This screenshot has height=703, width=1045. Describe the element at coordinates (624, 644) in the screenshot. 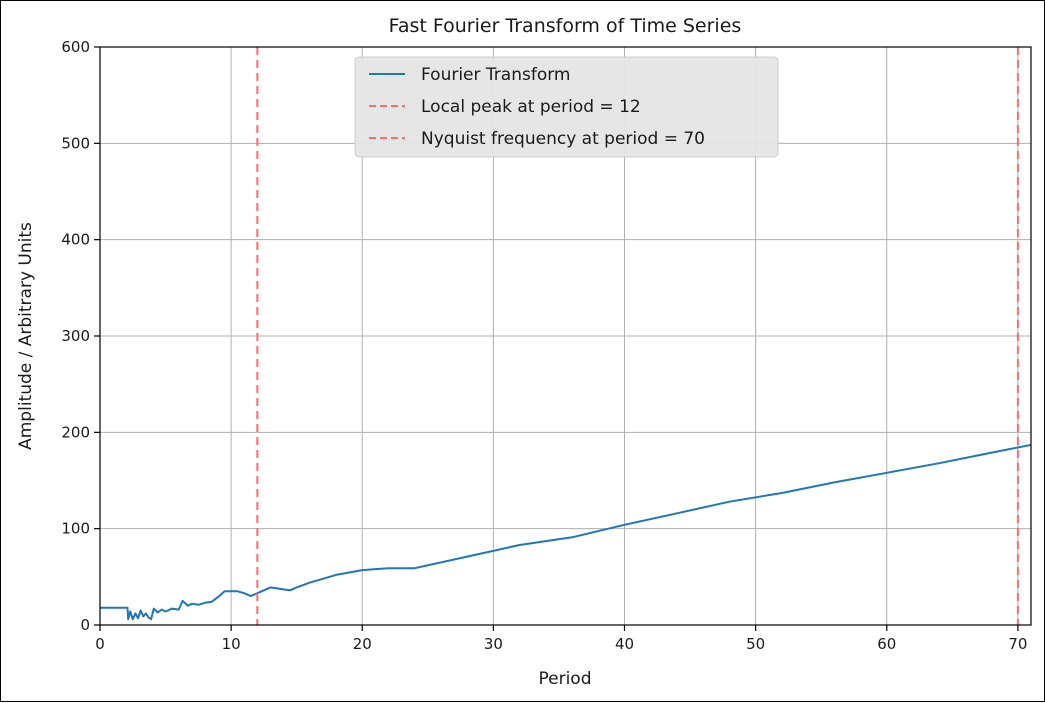

I see `x-tick-label-40: 40` at that location.